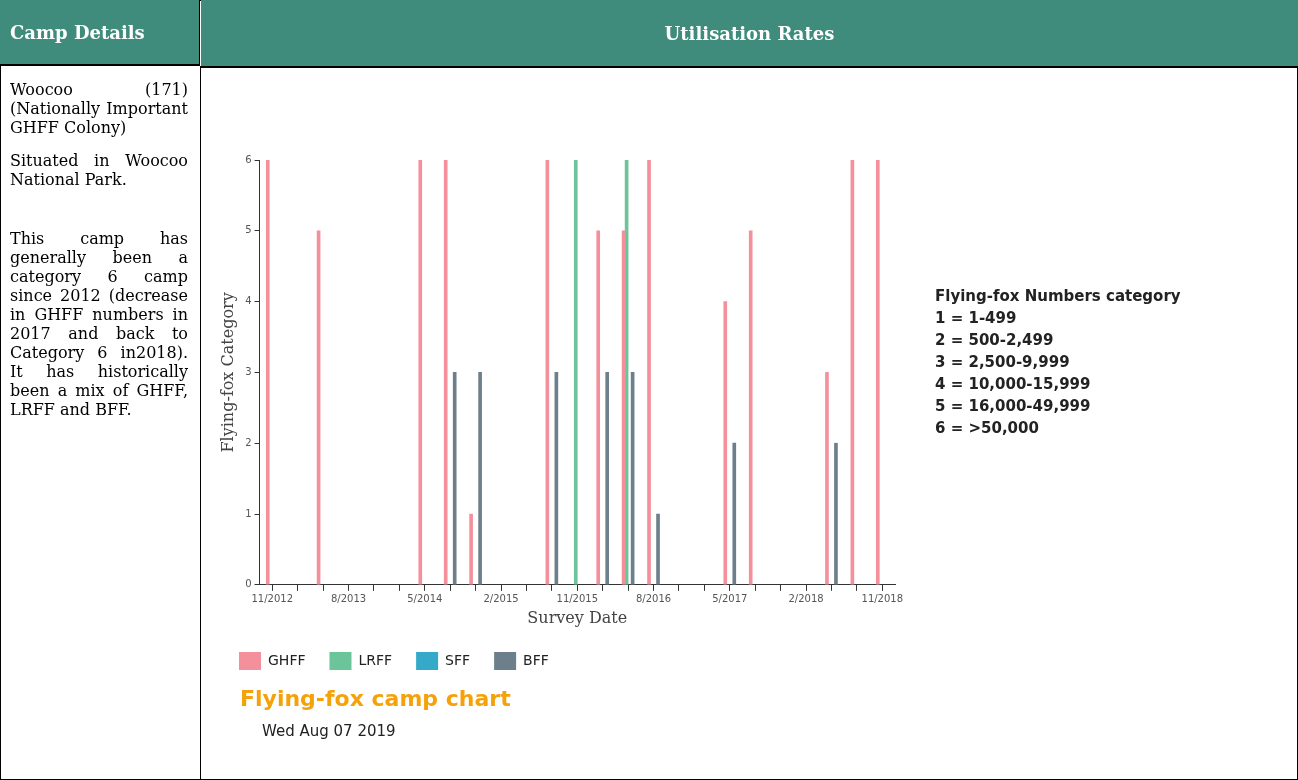 The image size is (1298, 780). Describe the element at coordinates (248, 513) in the screenshot. I see `y-tick-label: 1` at that location.